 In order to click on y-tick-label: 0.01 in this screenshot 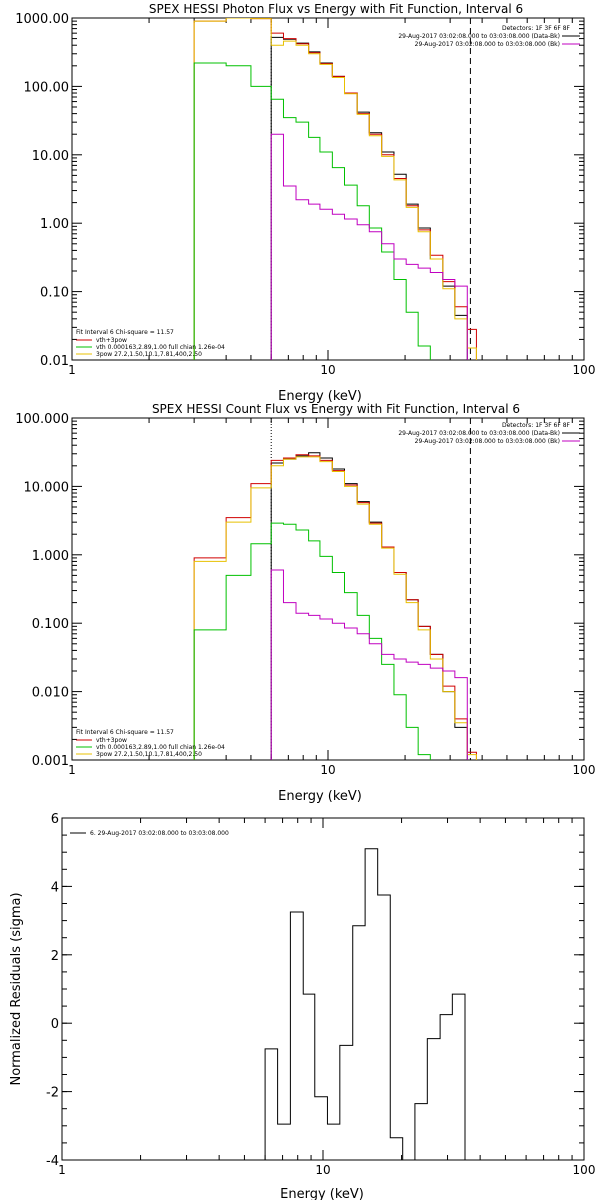, I will do `click(54, 361)`.